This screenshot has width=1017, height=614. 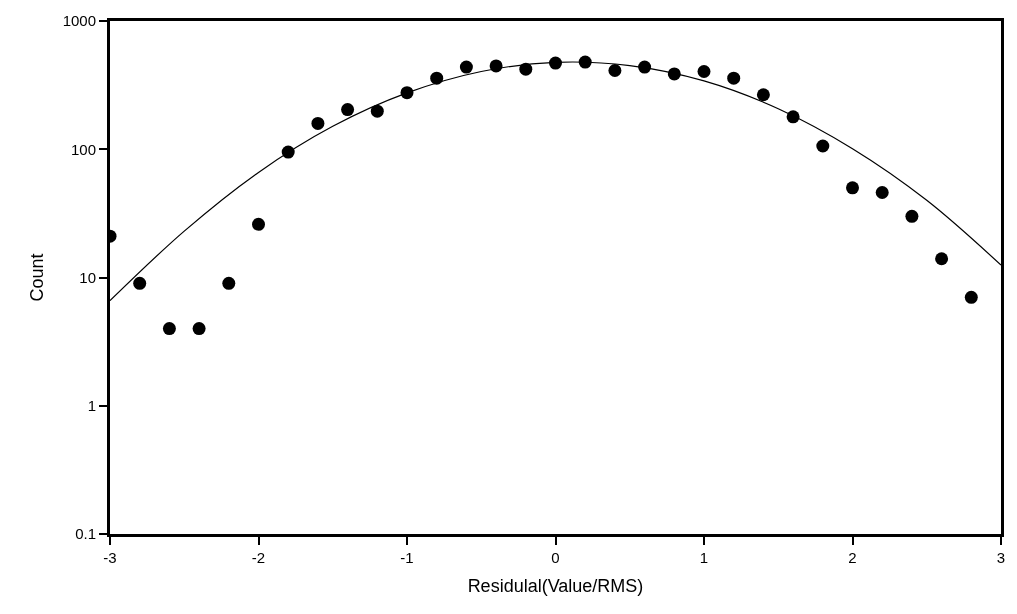 I want to click on x-tick-label: 2, so click(x=852, y=557).